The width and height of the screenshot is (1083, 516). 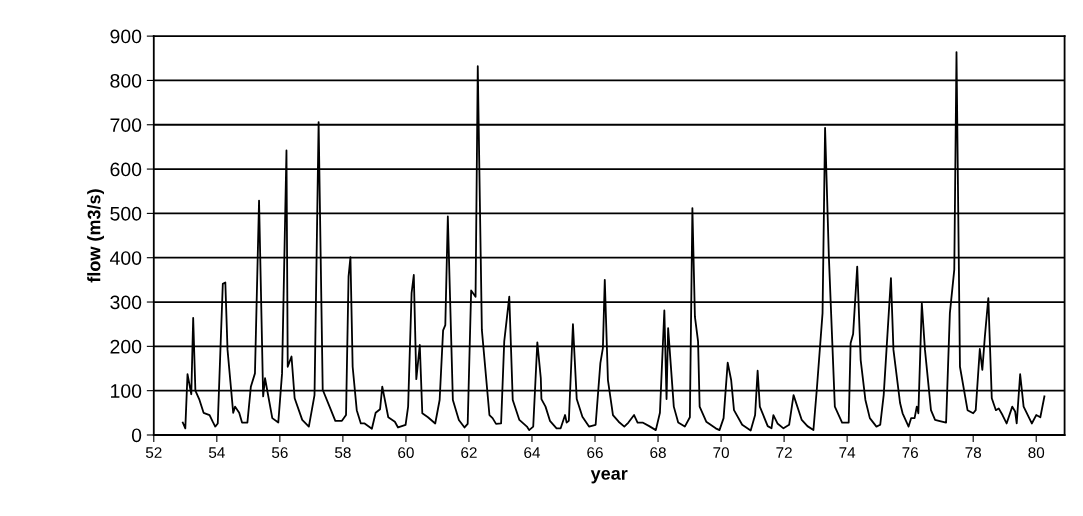 What do you see at coordinates (469, 453) in the screenshot?
I see `x-tick-label: 62` at bounding box center [469, 453].